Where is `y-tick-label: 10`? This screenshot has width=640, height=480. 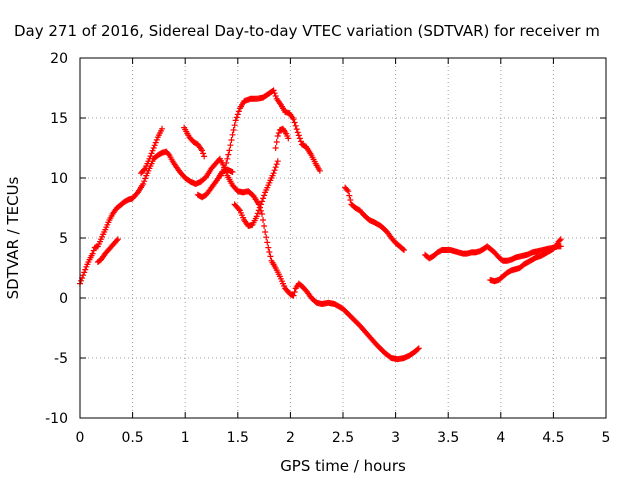
y-tick-label: 10 is located at coordinates (59, 179).